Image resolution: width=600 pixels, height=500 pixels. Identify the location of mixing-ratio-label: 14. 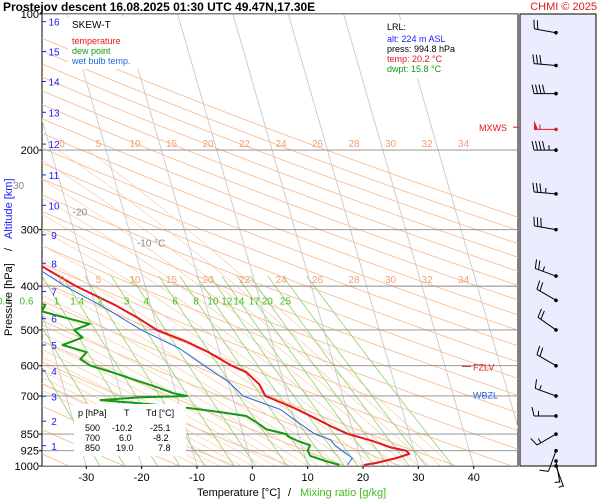
(239, 301).